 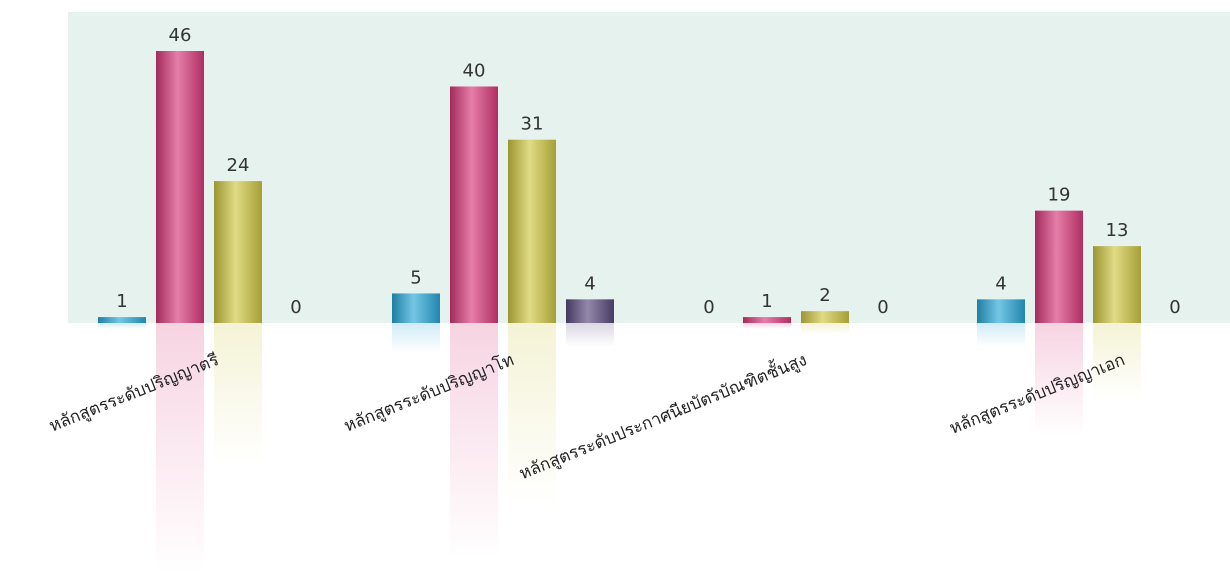 What do you see at coordinates (1117, 230) in the screenshot?
I see `value-label: 13` at bounding box center [1117, 230].